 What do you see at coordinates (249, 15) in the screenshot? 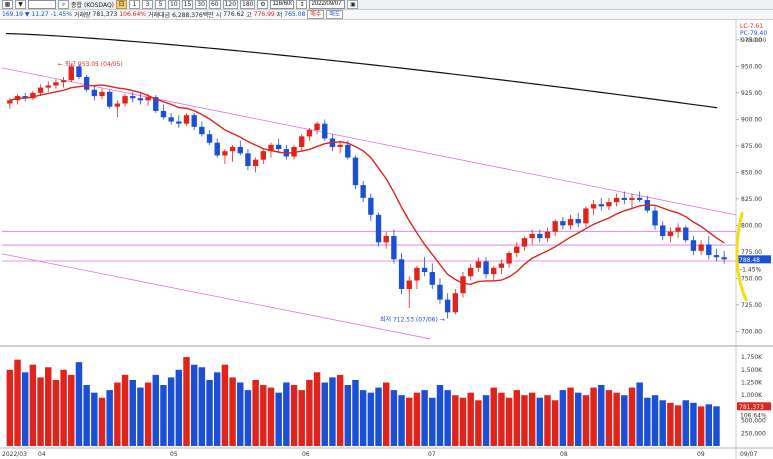
I see `high-label: 고` at bounding box center [249, 15].